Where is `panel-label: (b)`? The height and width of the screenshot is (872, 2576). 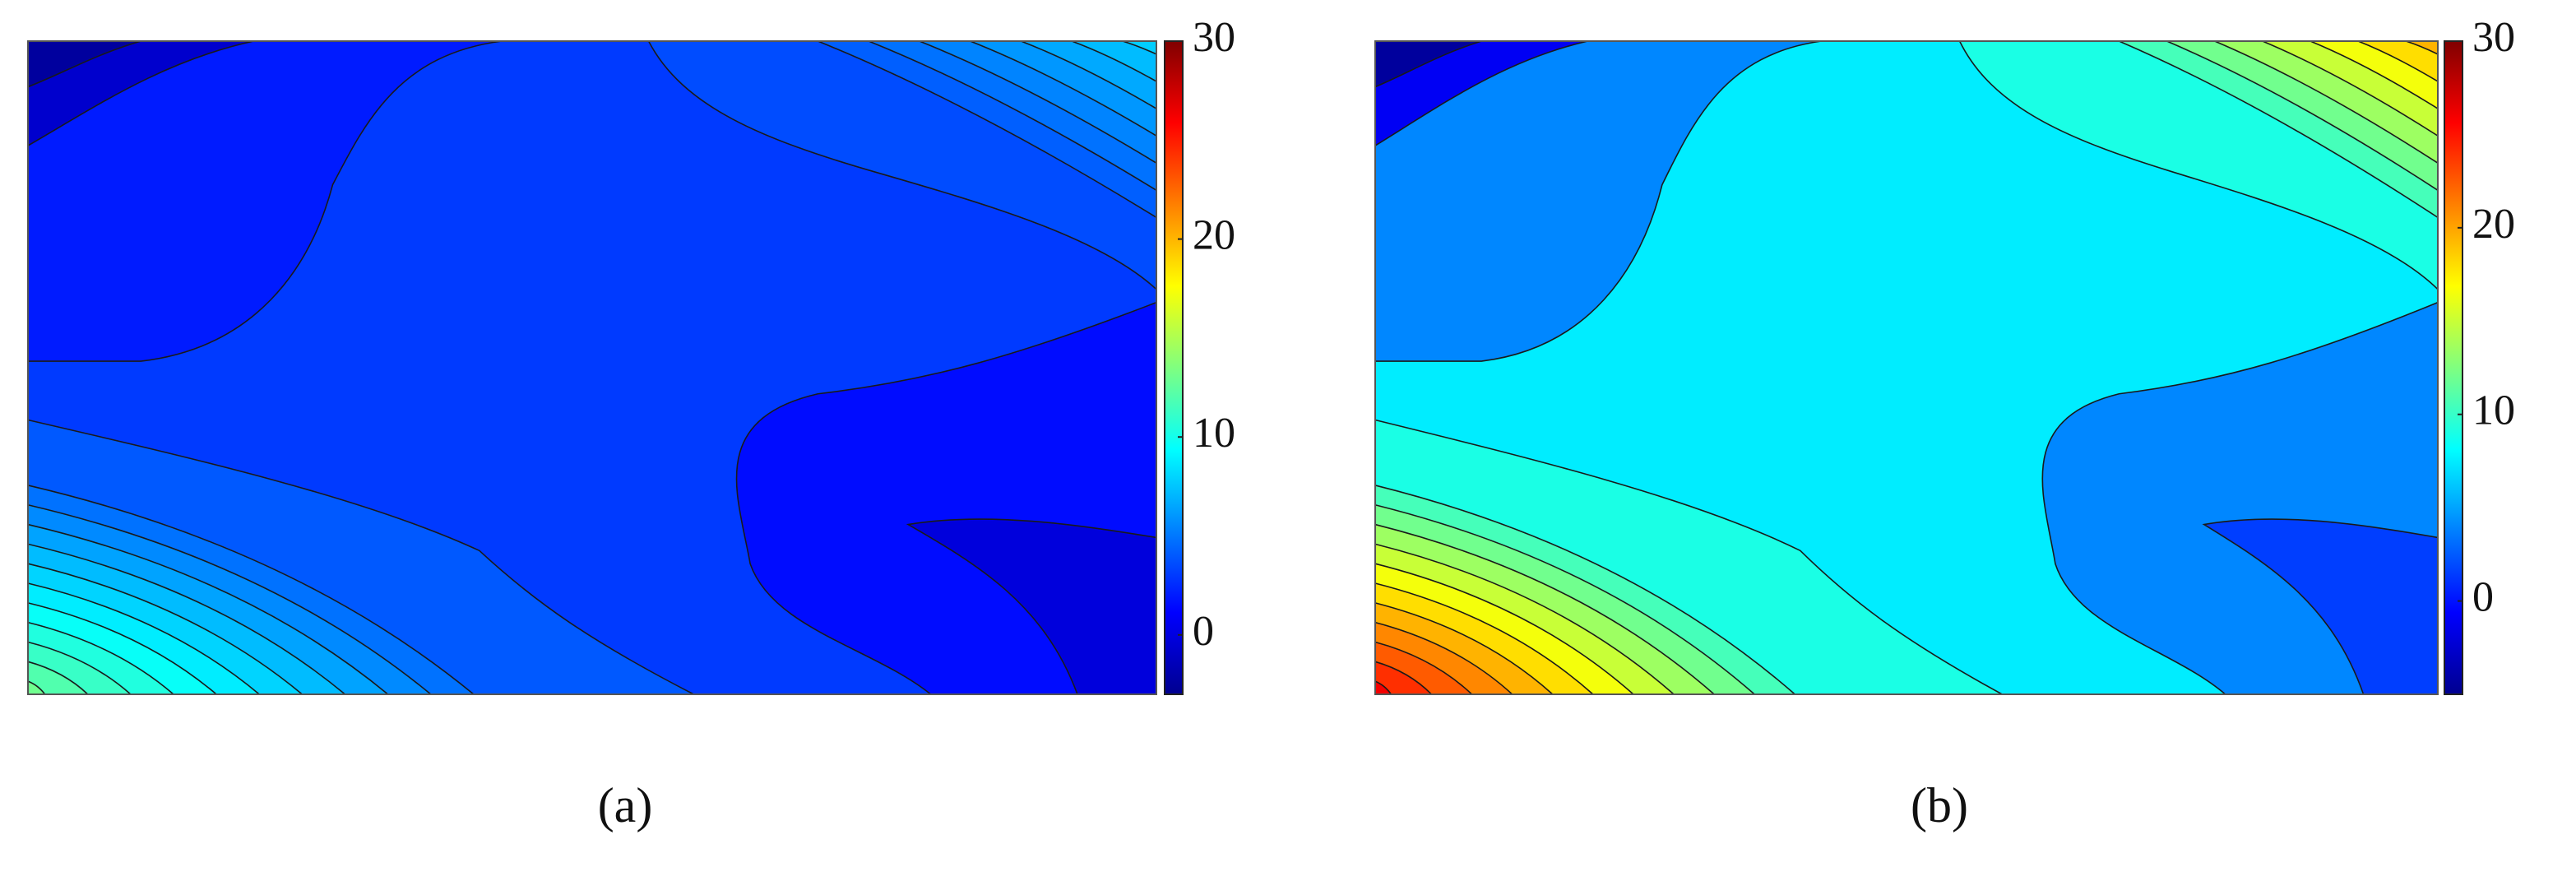
panel-label: (b) is located at coordinates (1940, 805).